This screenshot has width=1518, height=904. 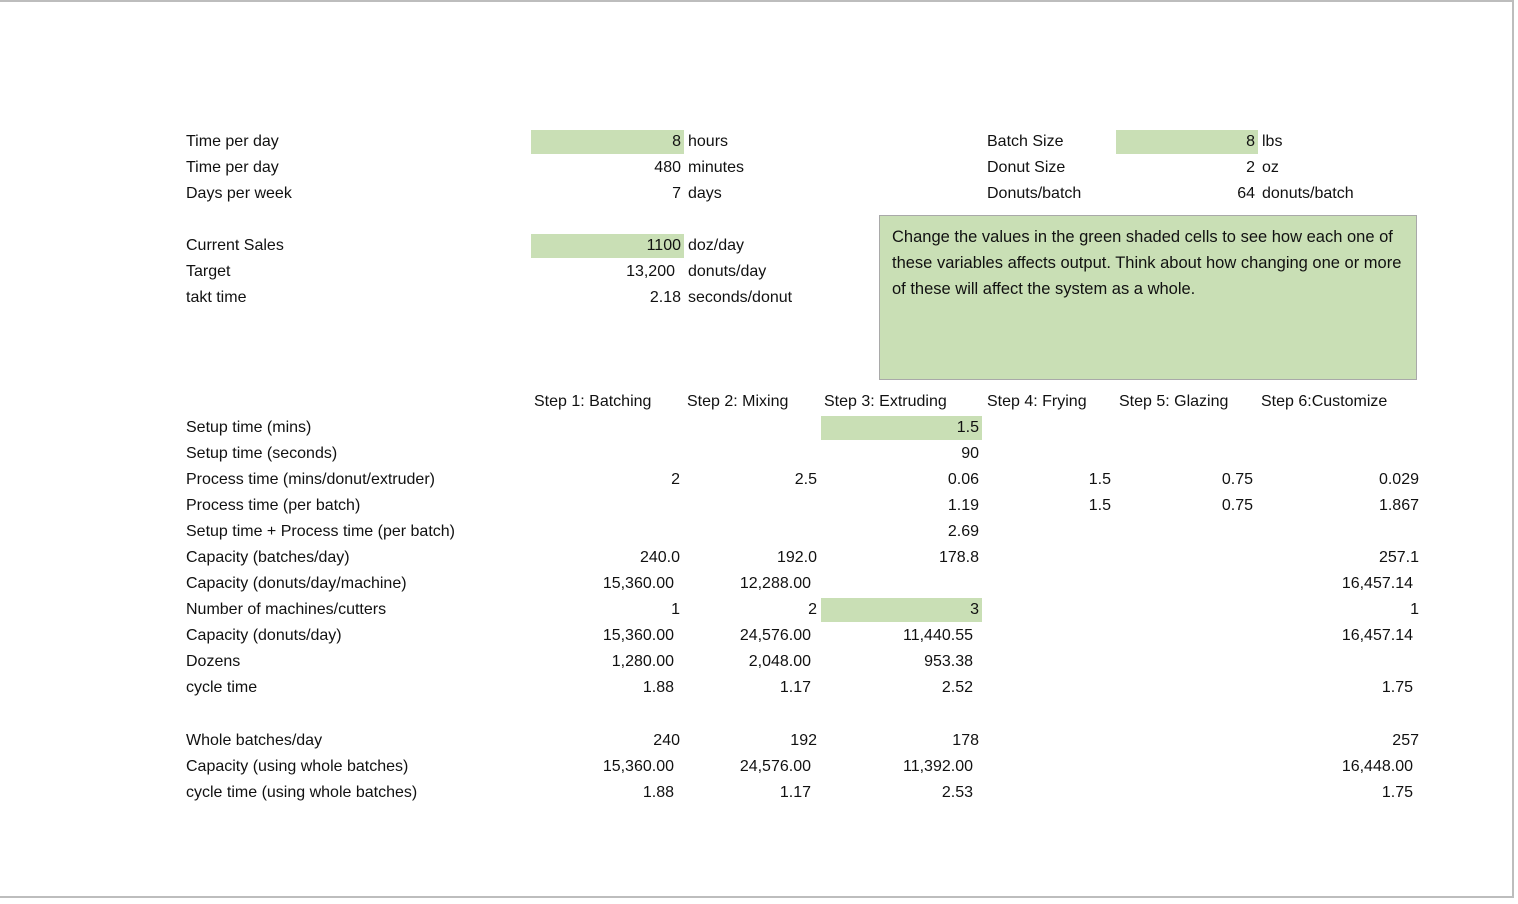 I want to click on cell-value: 178, so click(x=965, y=740).